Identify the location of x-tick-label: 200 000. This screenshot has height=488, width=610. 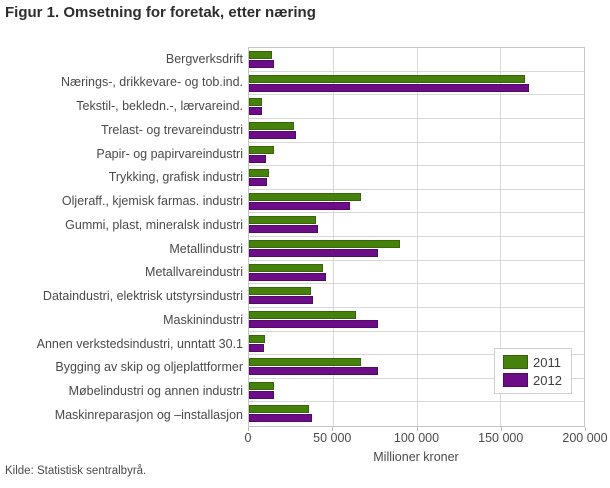
(585, 438).